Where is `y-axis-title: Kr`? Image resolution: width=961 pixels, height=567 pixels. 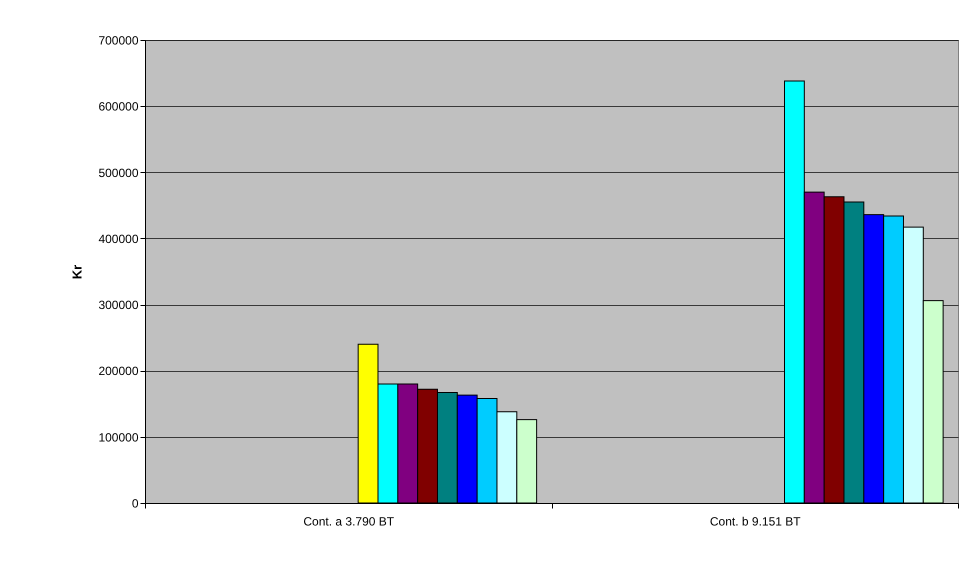
y-axis-title: Kr is located at coordinates (76, 272).